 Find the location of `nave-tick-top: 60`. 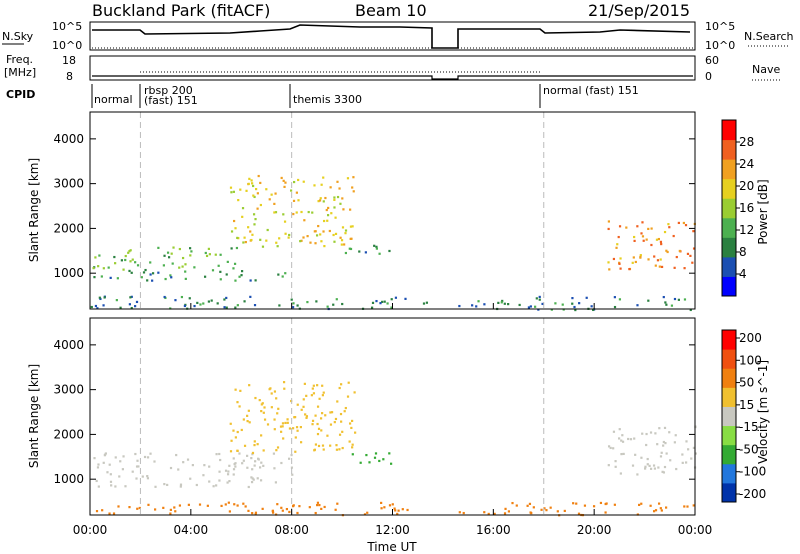

nave-tick-top: 60 is located at coordinates (712, 60).